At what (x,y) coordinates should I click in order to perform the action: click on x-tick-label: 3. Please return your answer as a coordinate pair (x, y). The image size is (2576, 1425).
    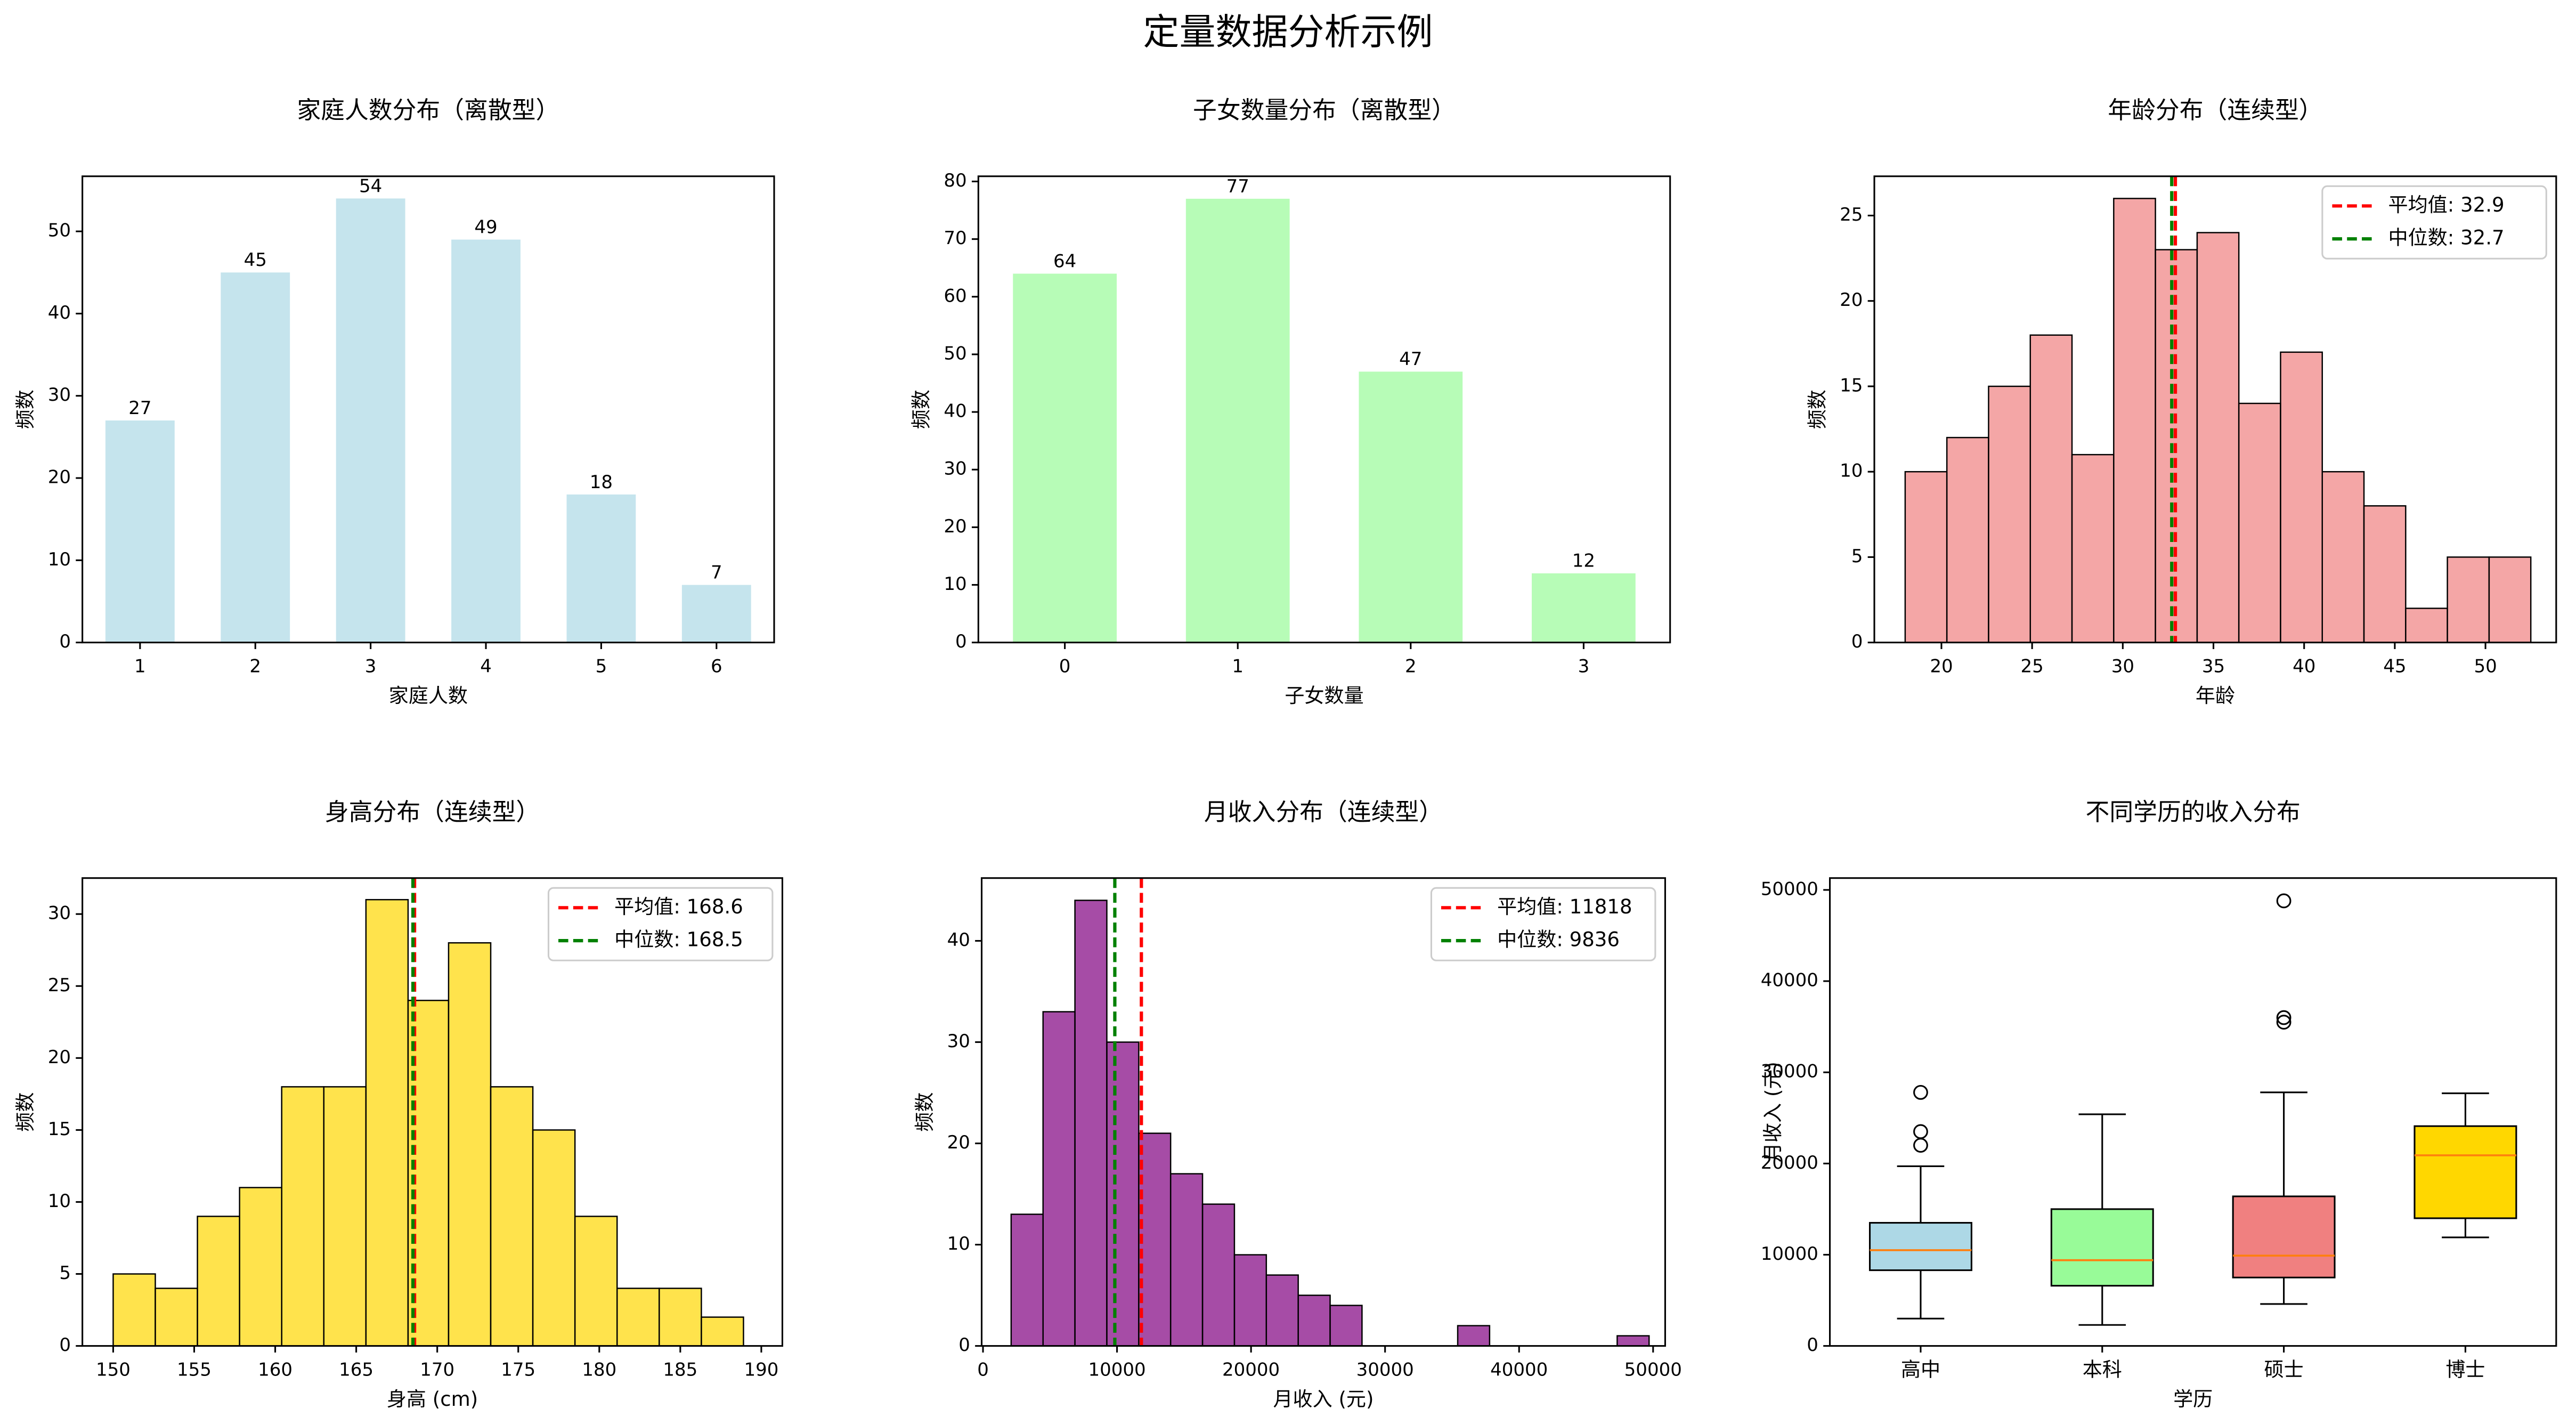
    Looking at the image, I should click on (371, 666).